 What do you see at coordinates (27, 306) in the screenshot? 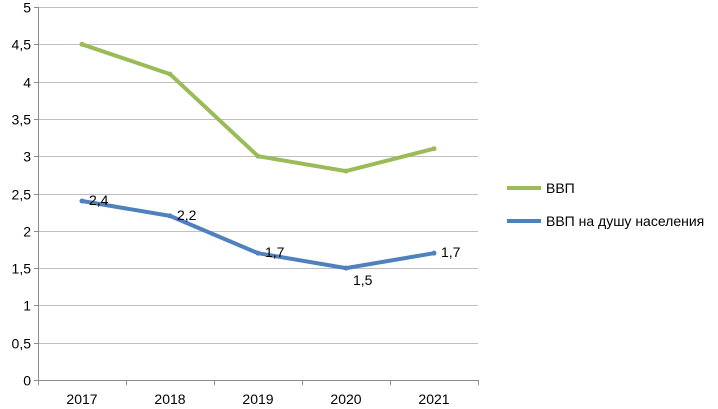
I see `y-tick-label: 1` at bounding box center [27, 306].